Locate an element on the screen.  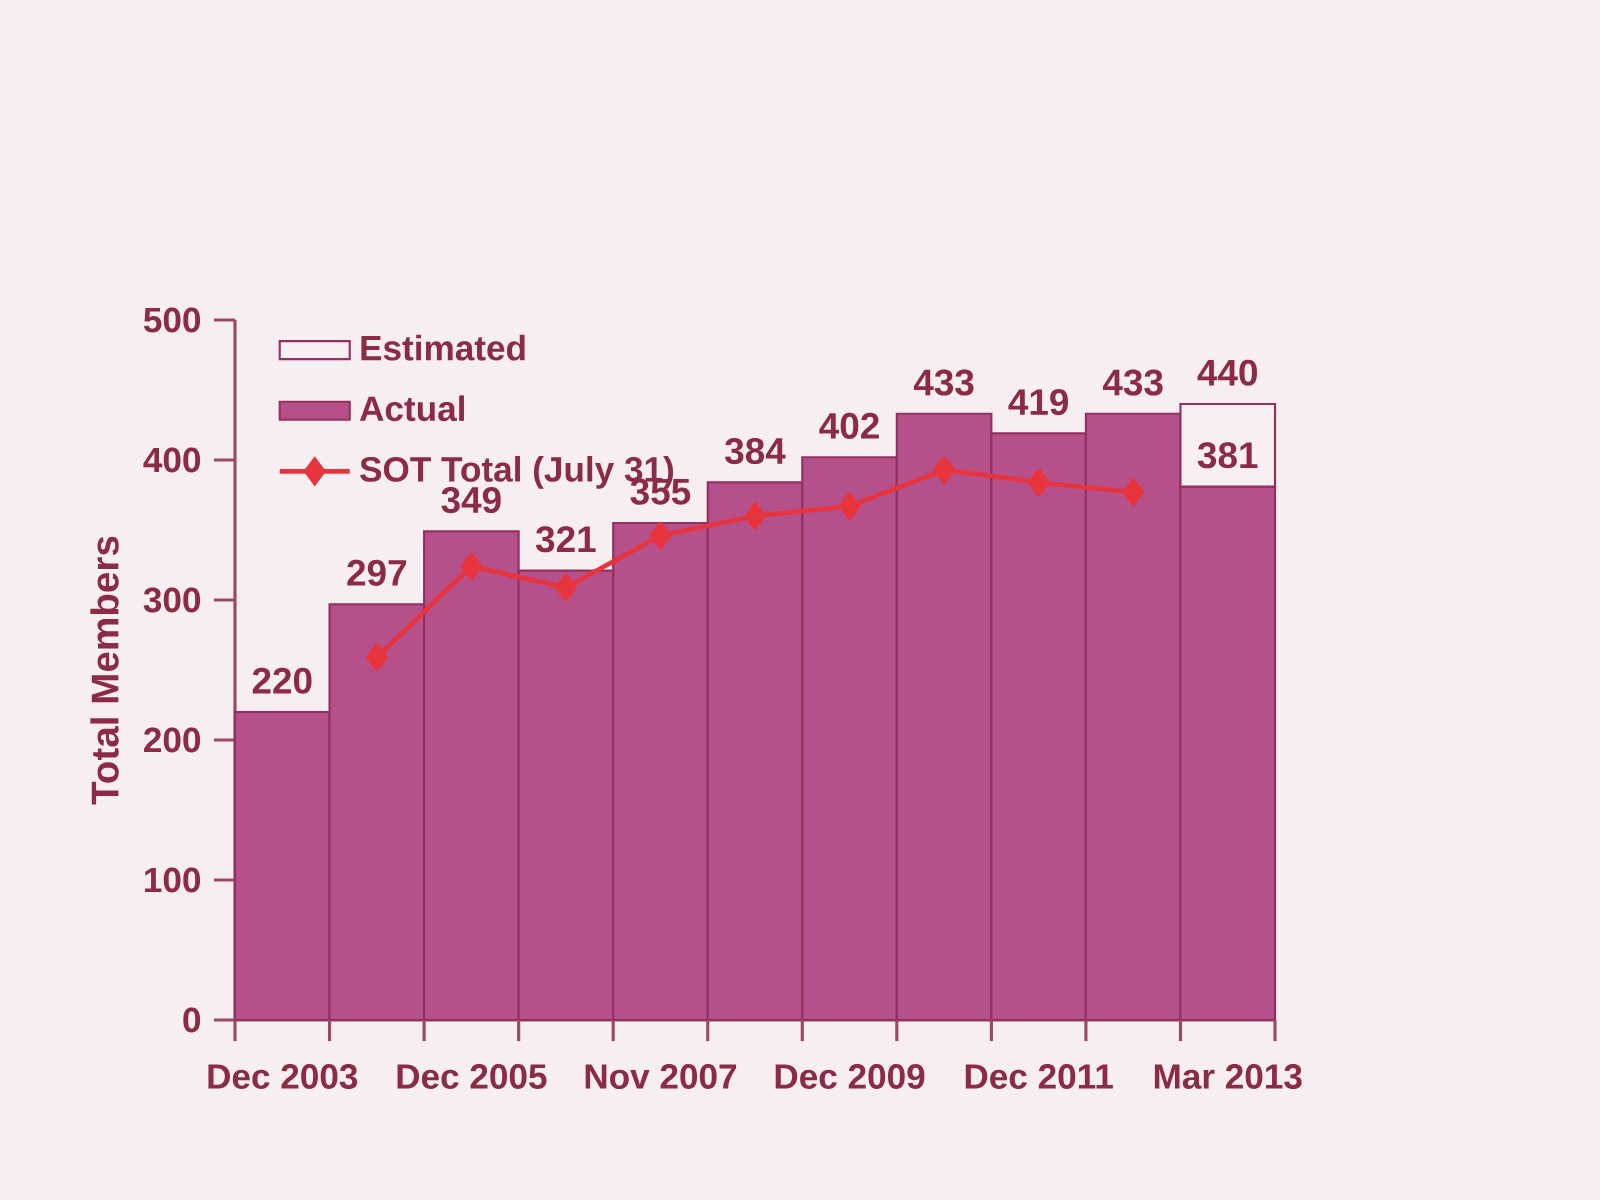
data-label: 381 is located at coordinates (1227, 455).